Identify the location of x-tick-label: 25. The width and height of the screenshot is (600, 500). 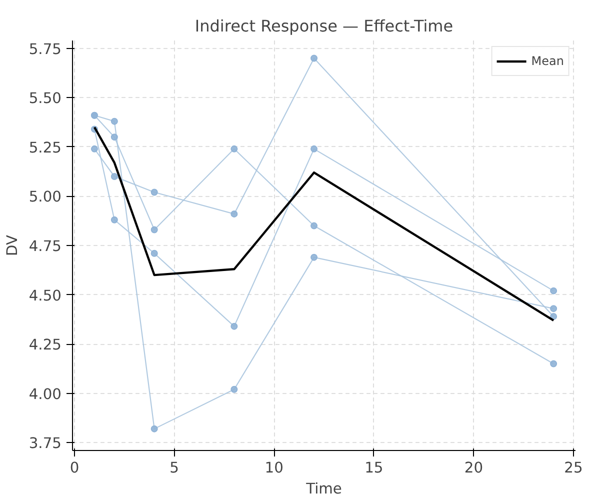
(573, 468).